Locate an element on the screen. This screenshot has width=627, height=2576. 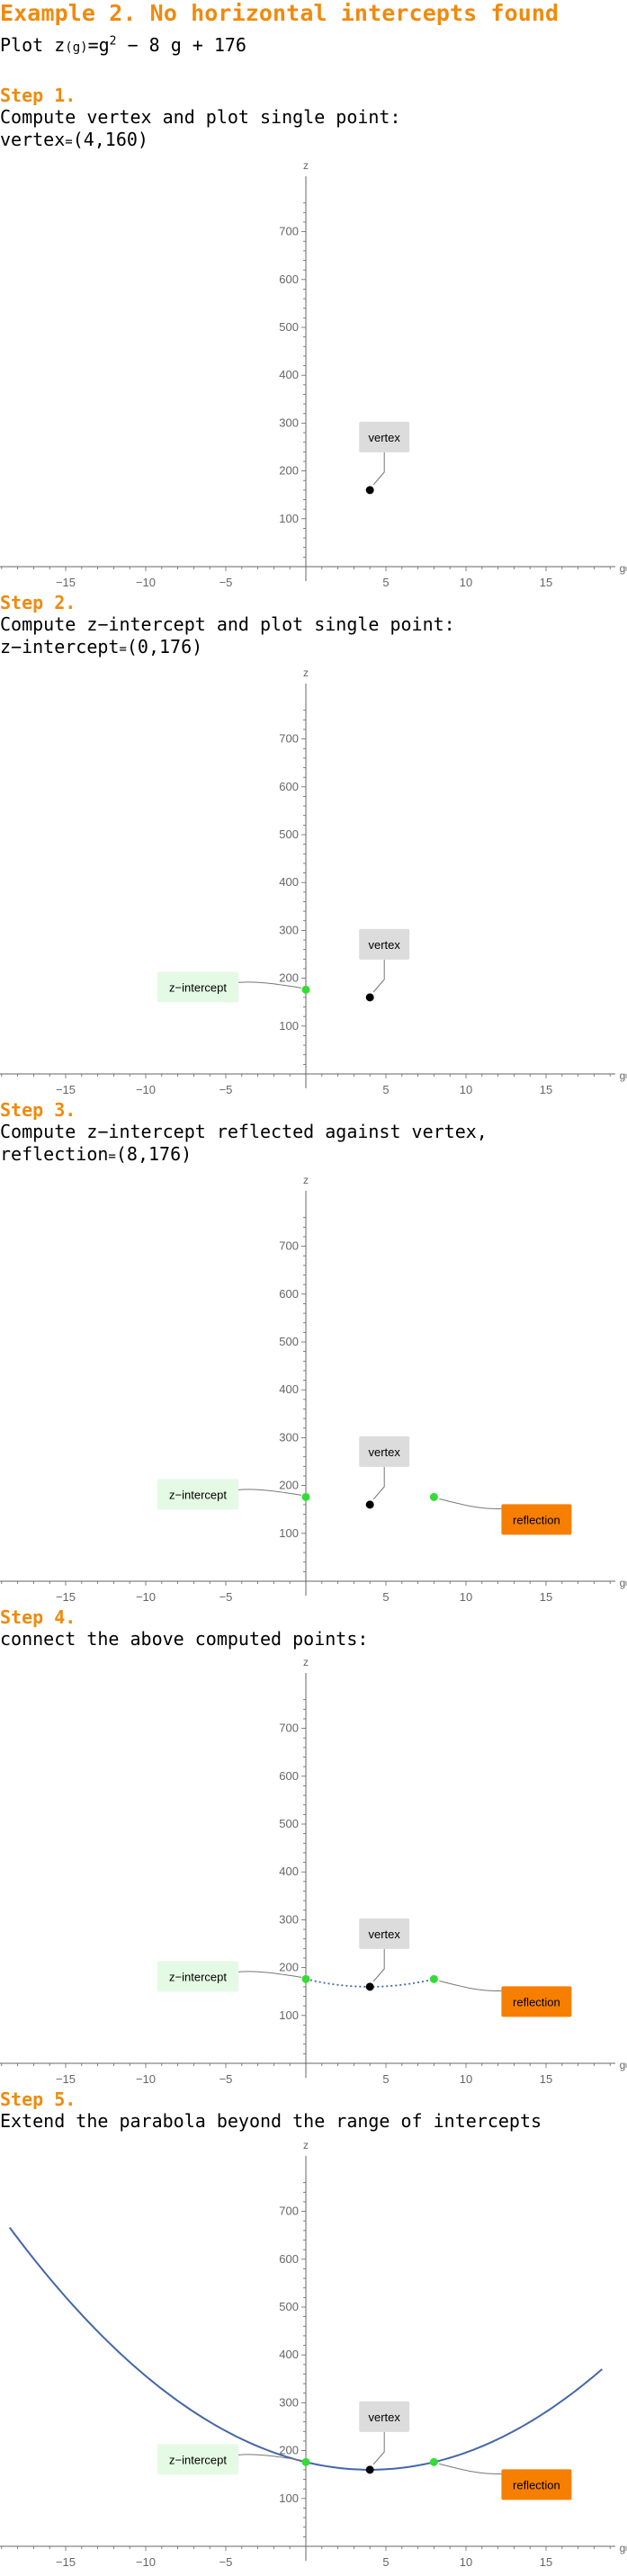
function-exponent: 2 is located at coordinates (113, 41).